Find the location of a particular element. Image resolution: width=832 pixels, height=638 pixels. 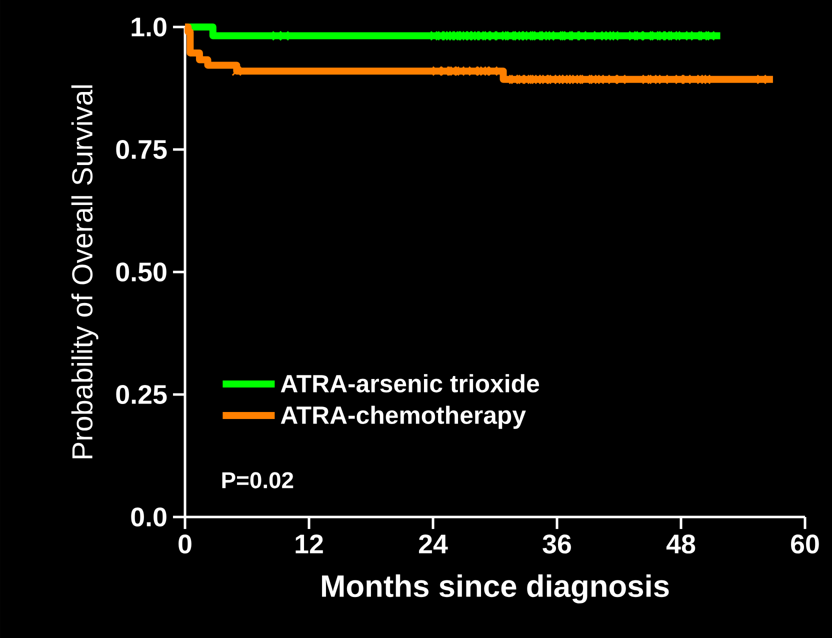

y-tick-label: 0.50 is located at coordinates (141, 272).